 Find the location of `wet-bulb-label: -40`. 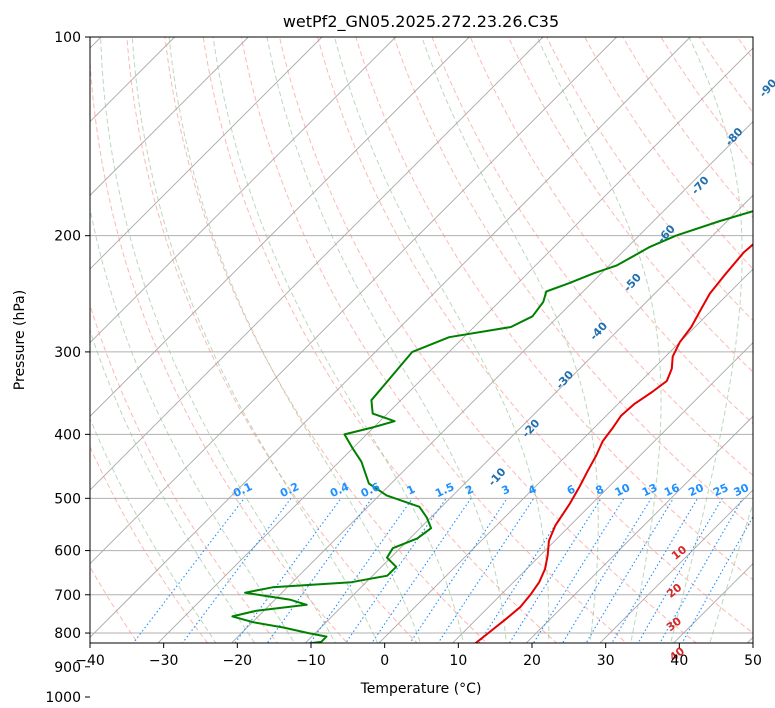

wet-bulb-label: -40 is located at coordinates (598, 331).